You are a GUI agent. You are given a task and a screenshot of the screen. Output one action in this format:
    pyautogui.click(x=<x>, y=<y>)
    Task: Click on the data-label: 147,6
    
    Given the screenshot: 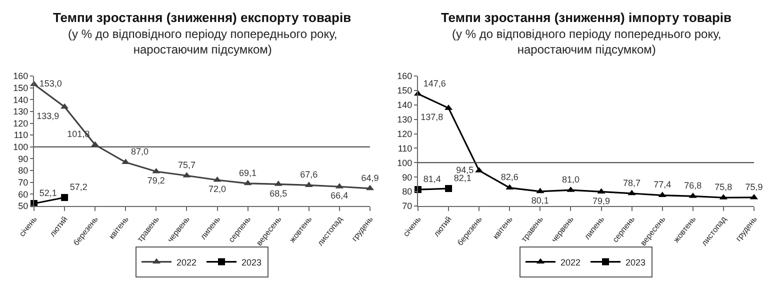 What is the action you would take?
    pyautogui.click(x=434, y=83)
    